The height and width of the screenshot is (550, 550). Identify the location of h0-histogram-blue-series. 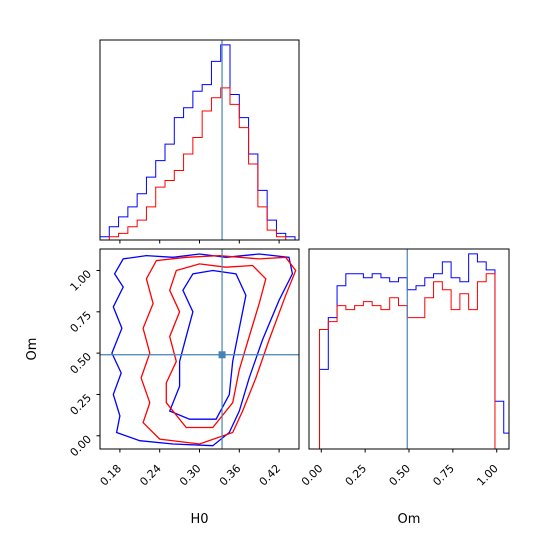
(197, 142).